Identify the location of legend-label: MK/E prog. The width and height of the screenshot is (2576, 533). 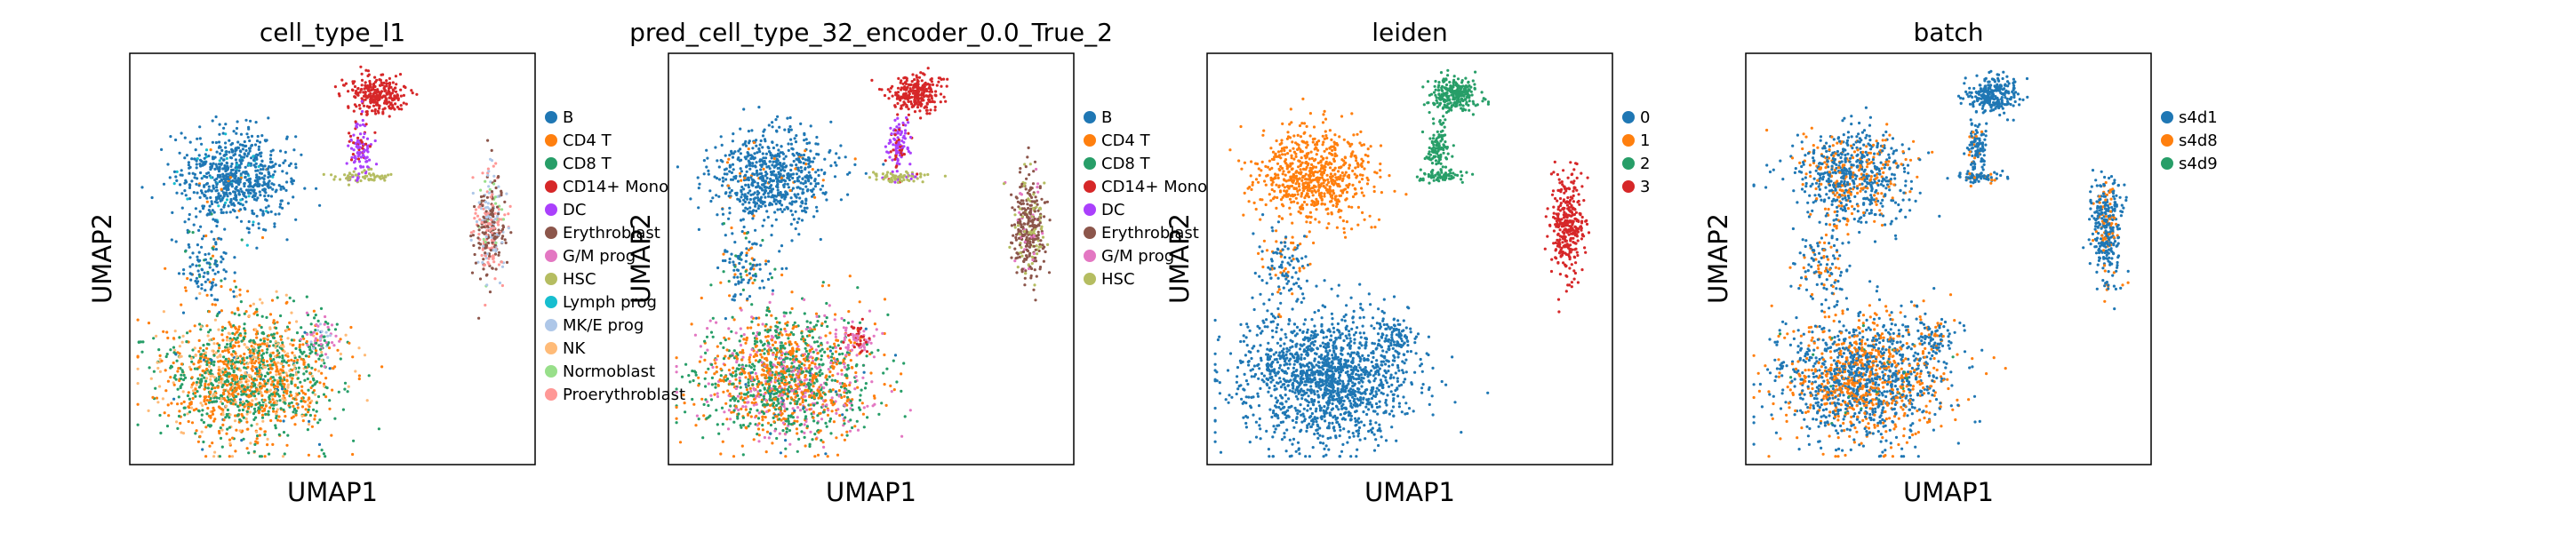
(603, 325).